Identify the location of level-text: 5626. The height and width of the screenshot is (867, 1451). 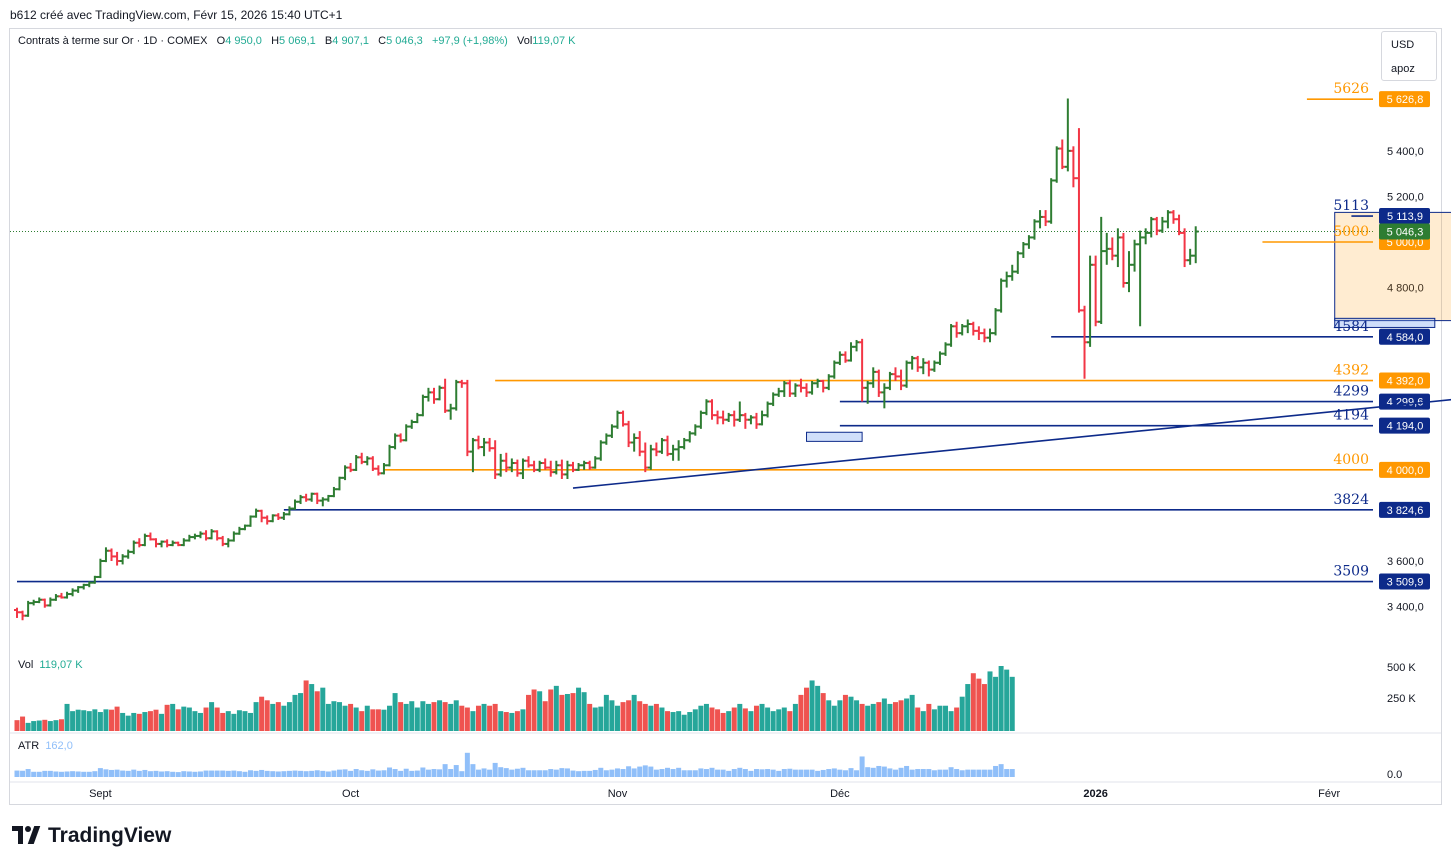
(1351, 89).